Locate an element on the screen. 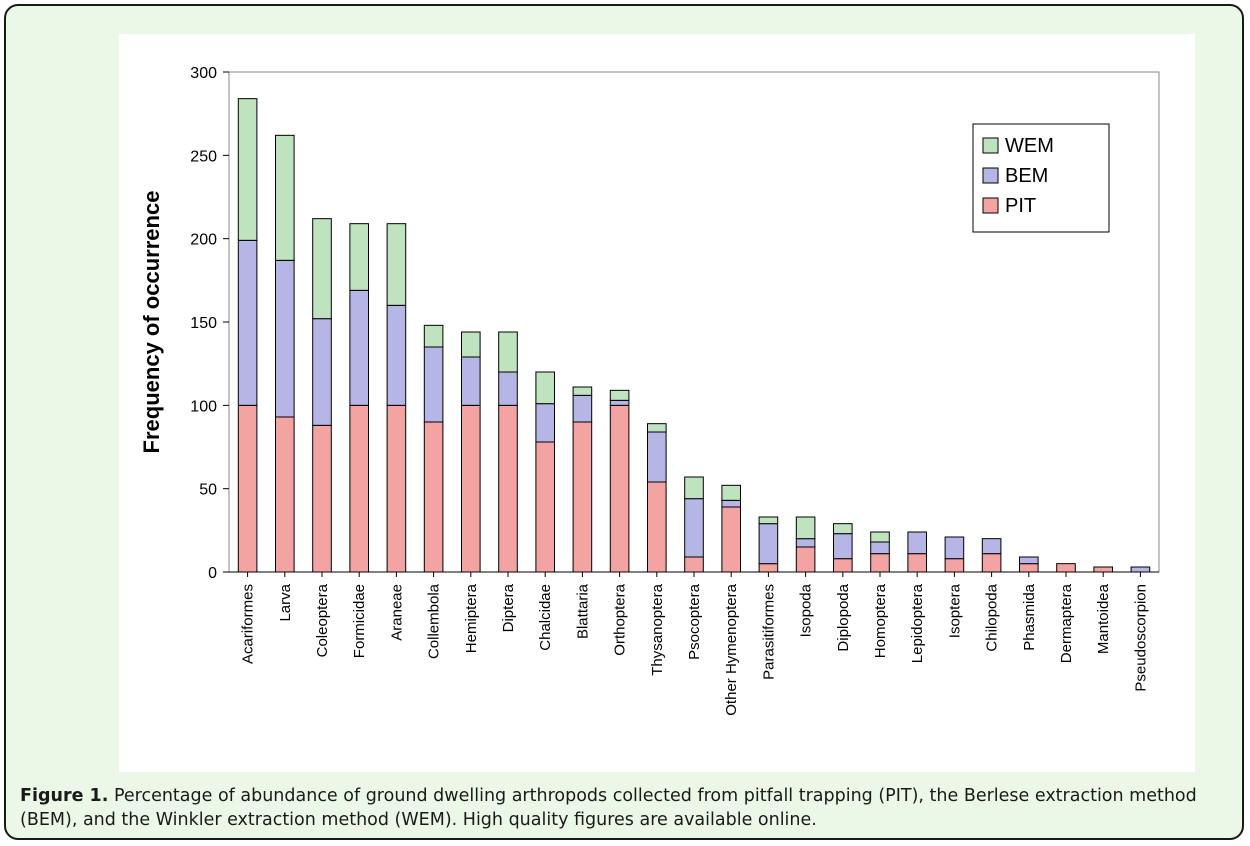 This screenshot has width=1250, height=846. x-tick-label: Coleoptera is located at coordinates (322, 620).